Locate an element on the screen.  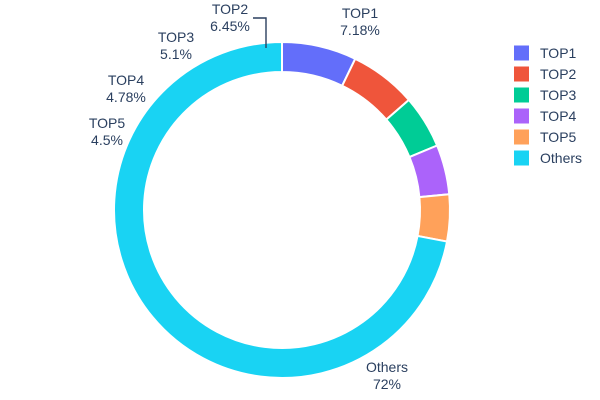
legend-label-top2: TOP2 is located at coordinates (558, 74).